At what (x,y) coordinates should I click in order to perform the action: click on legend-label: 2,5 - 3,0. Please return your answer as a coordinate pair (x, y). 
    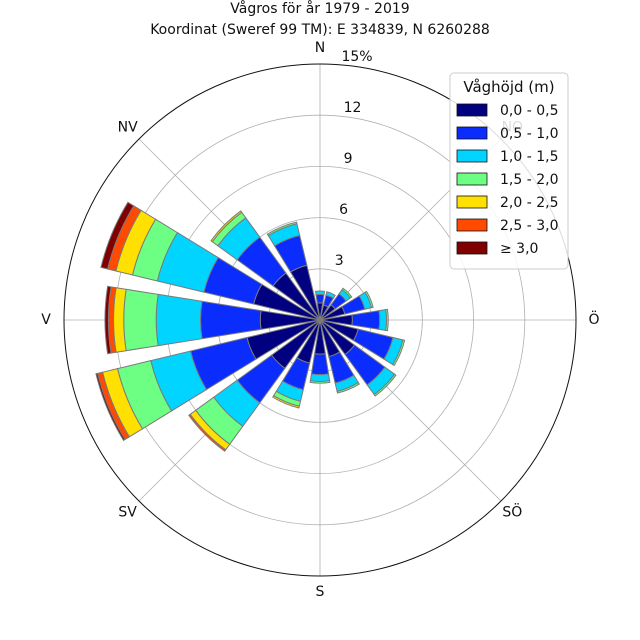
    Looking at the image, I should click on (529, 226).